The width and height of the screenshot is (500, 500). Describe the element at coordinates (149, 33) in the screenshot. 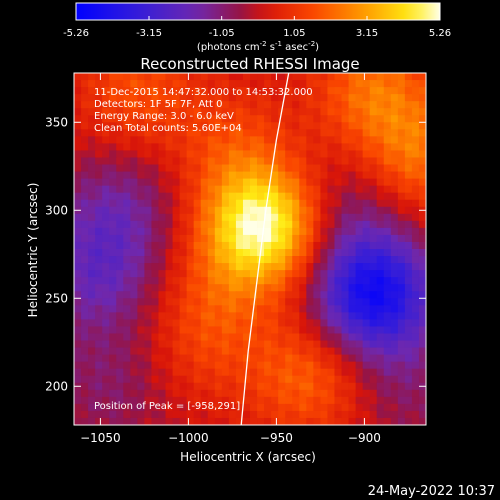

I see `colorbar-tick-label: -3.15` at that location.